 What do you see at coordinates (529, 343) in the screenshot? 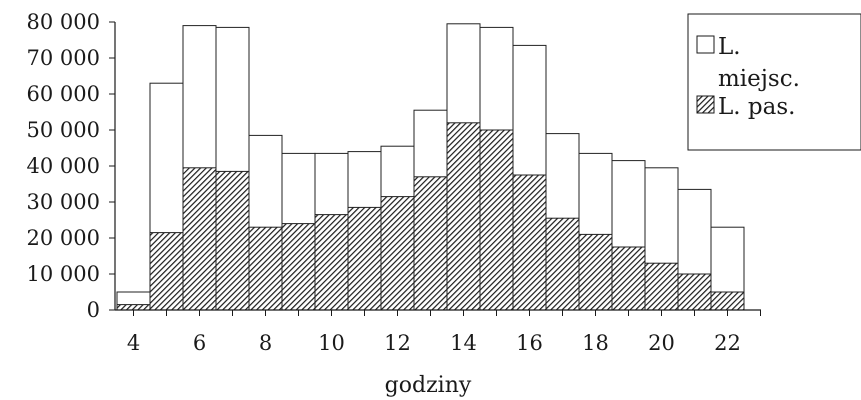
I see `x-tick-label: 16` at bounding box center [529, 343].